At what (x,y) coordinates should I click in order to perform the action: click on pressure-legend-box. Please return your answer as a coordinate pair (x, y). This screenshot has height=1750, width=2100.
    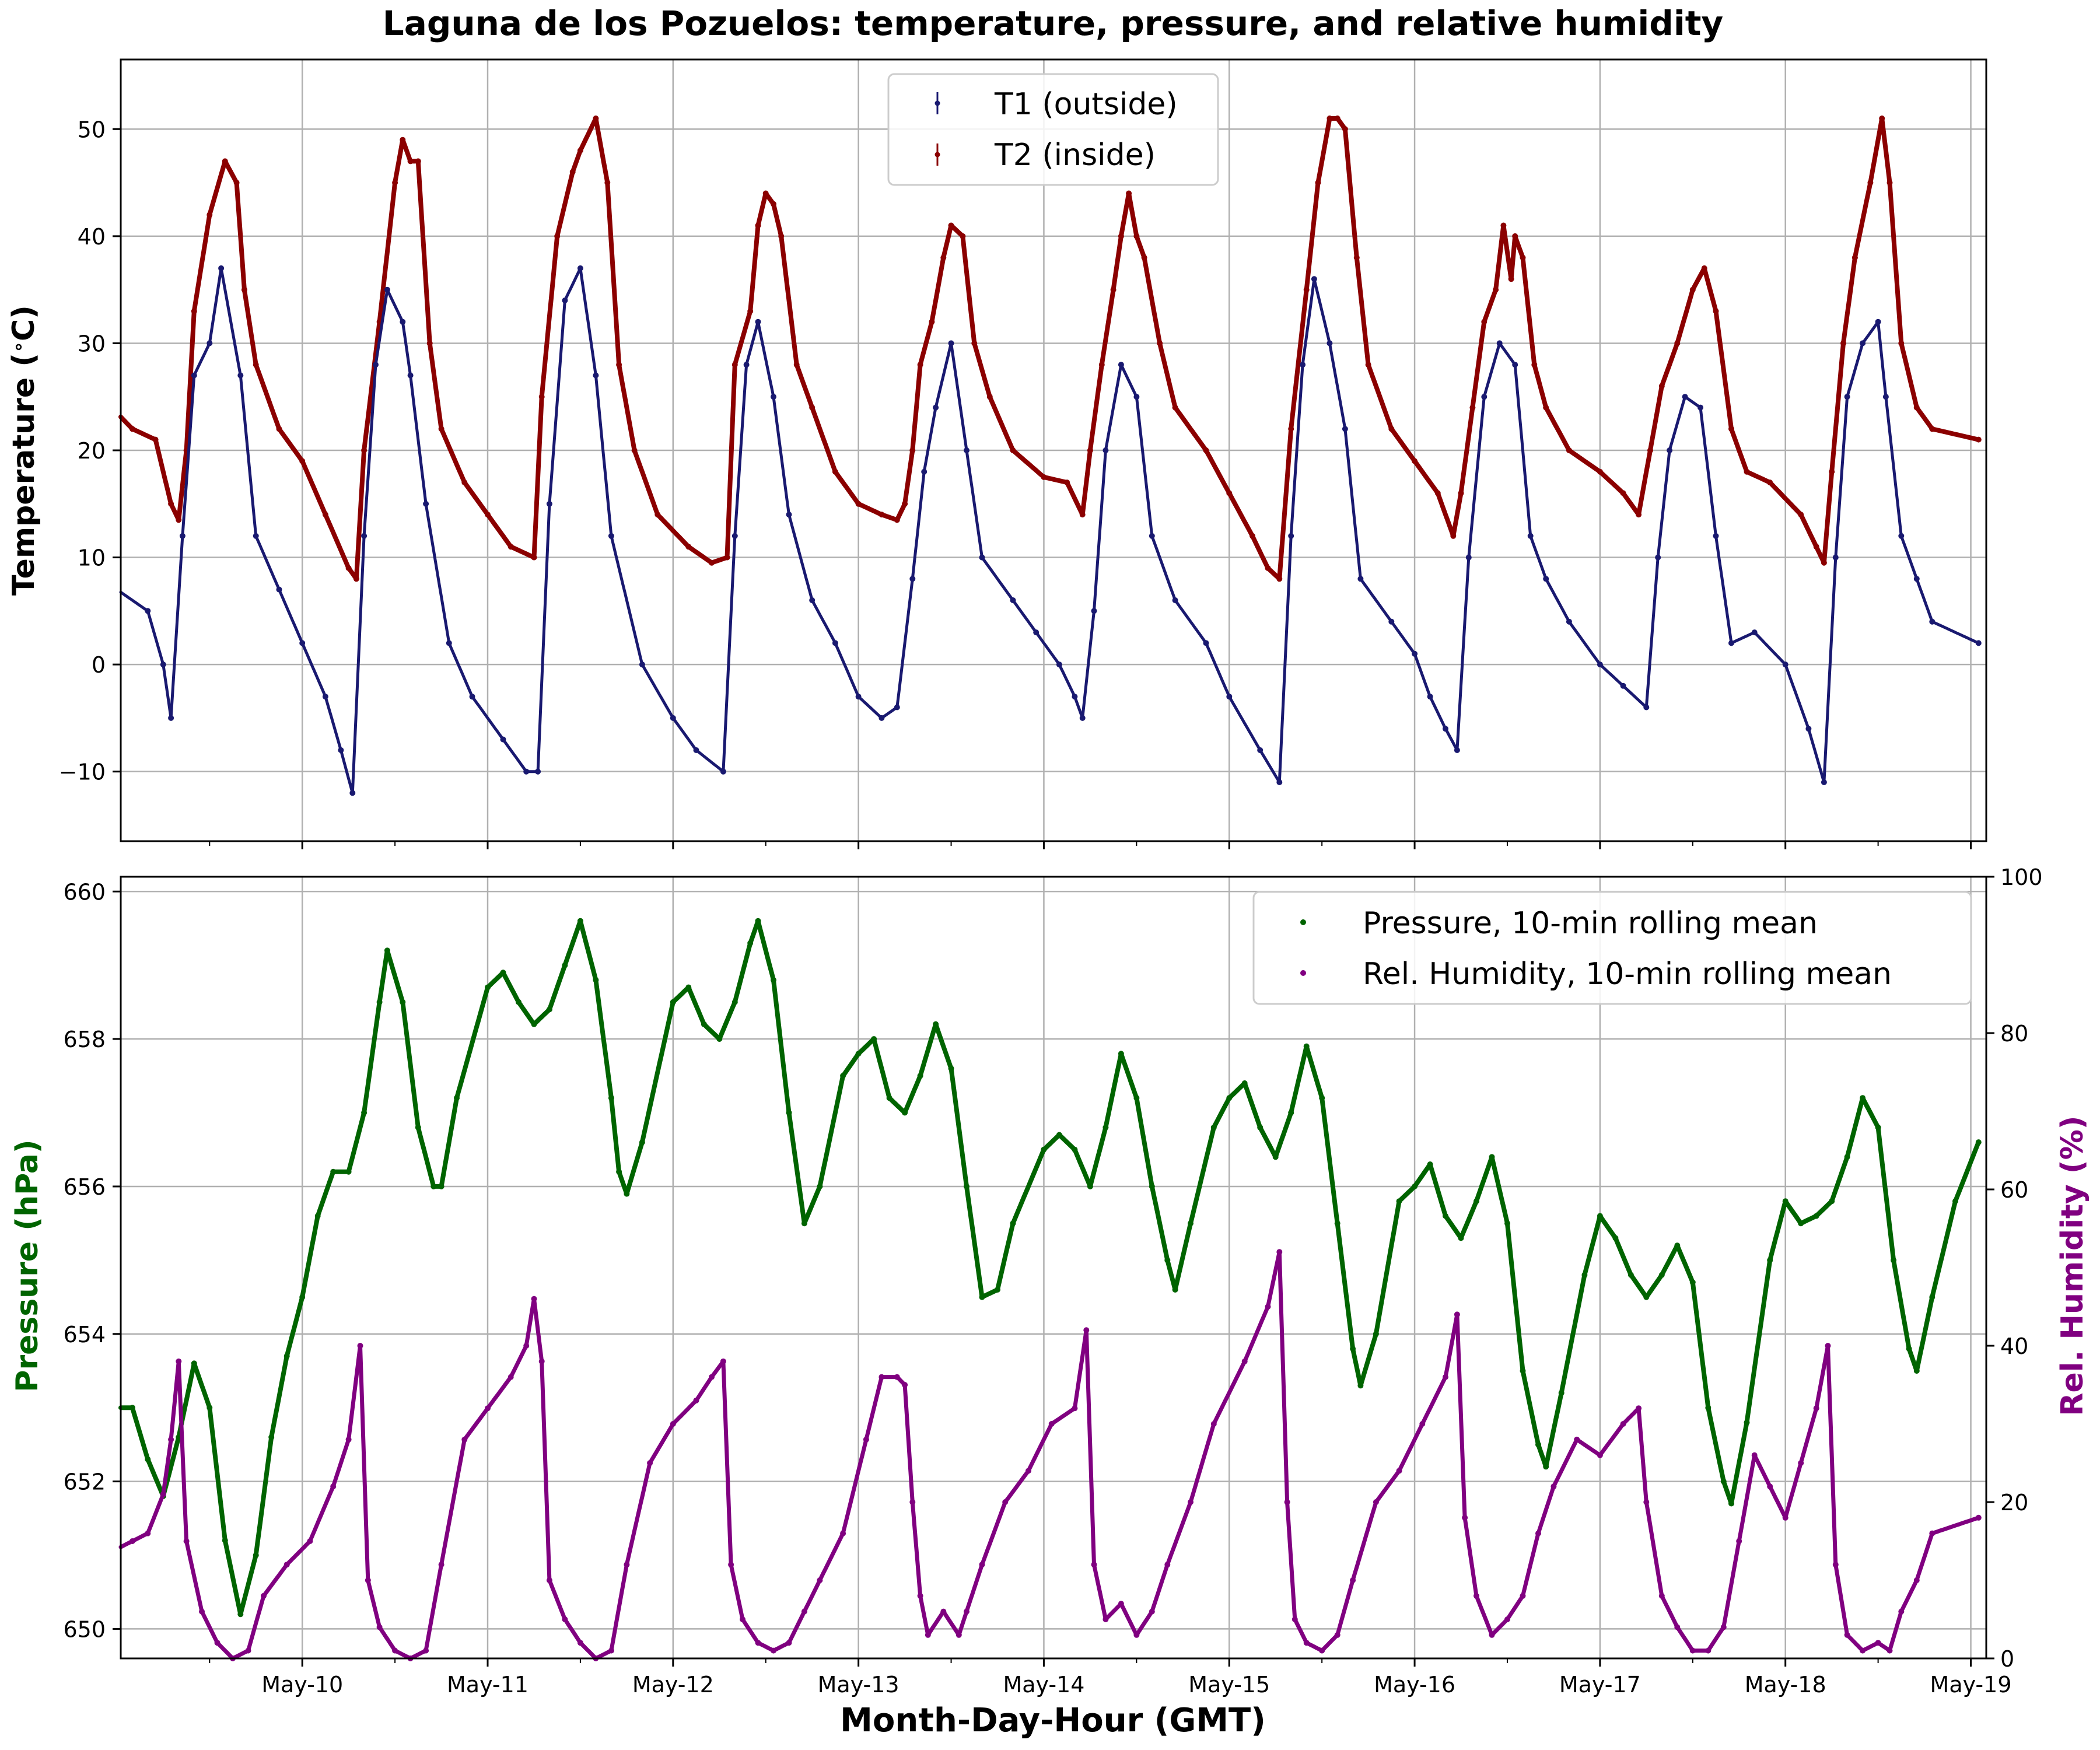
    Looking at the image, I should click on (1612, 948).